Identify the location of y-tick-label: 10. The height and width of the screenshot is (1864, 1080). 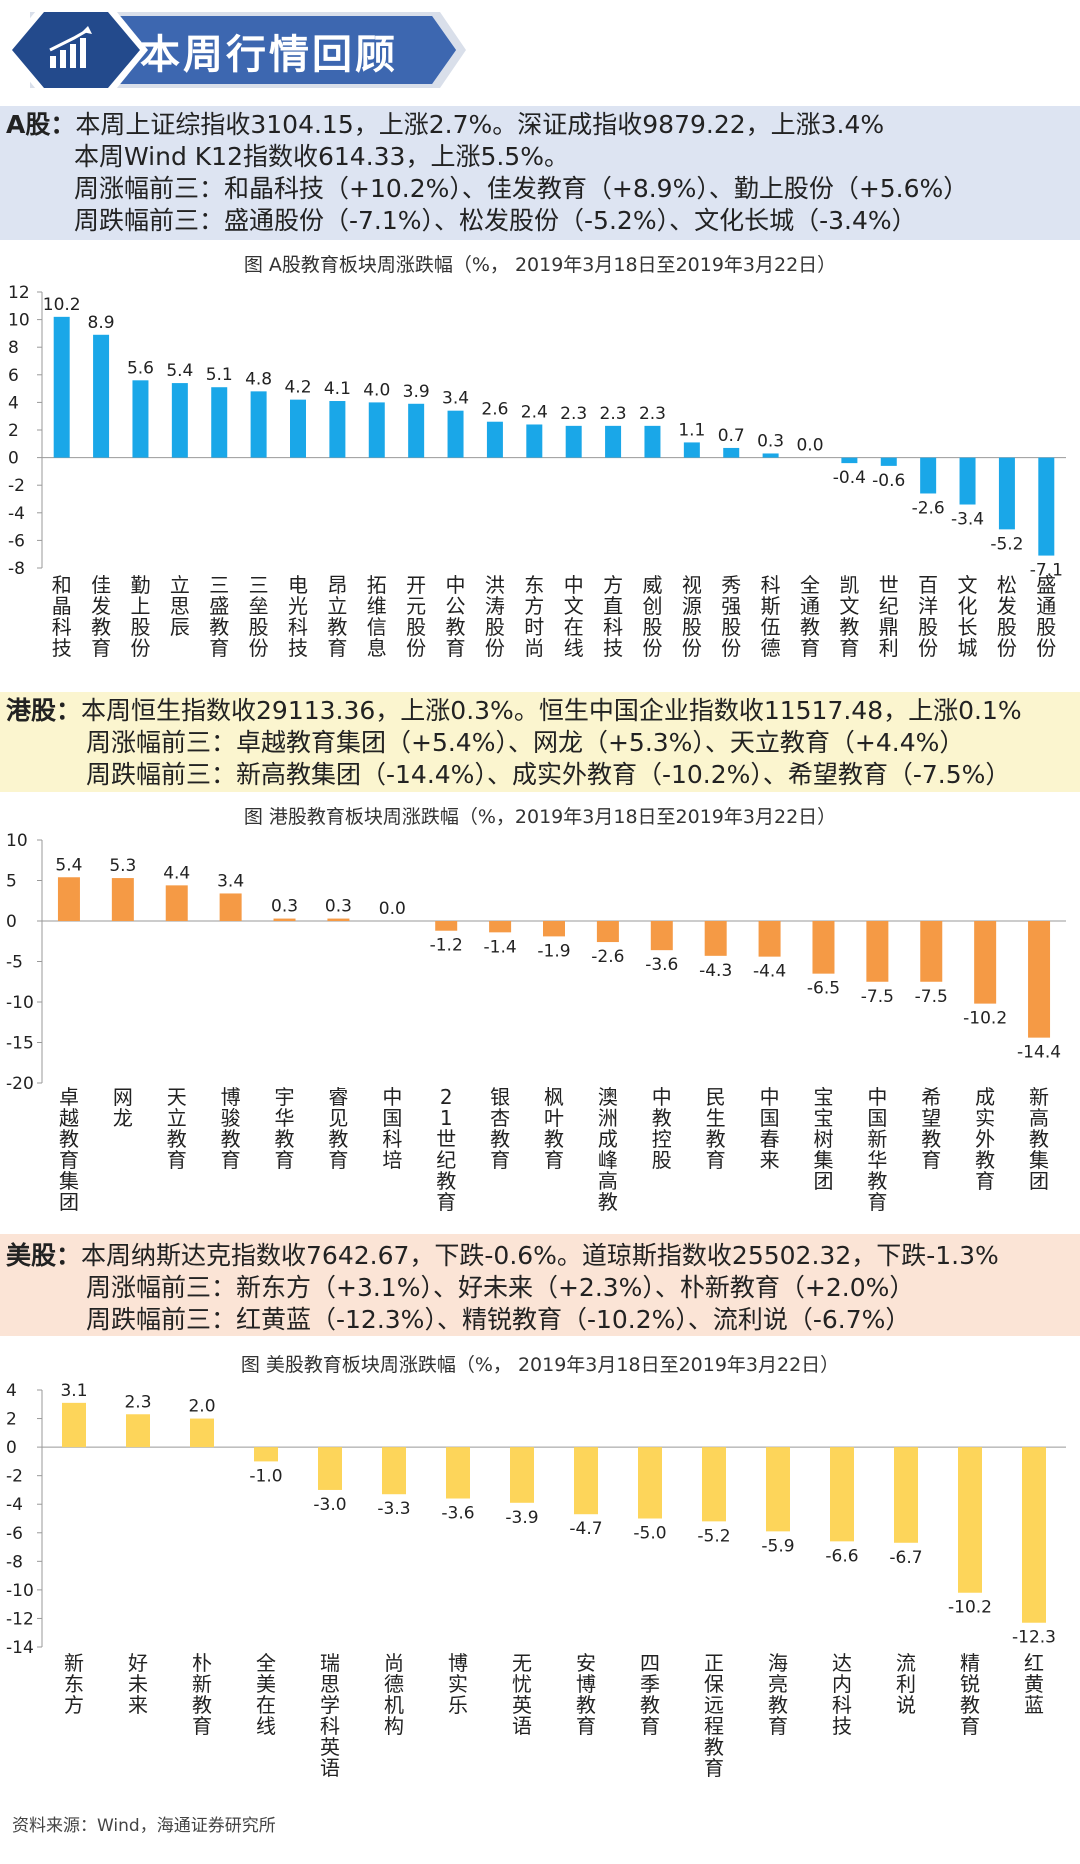
(19, 321).